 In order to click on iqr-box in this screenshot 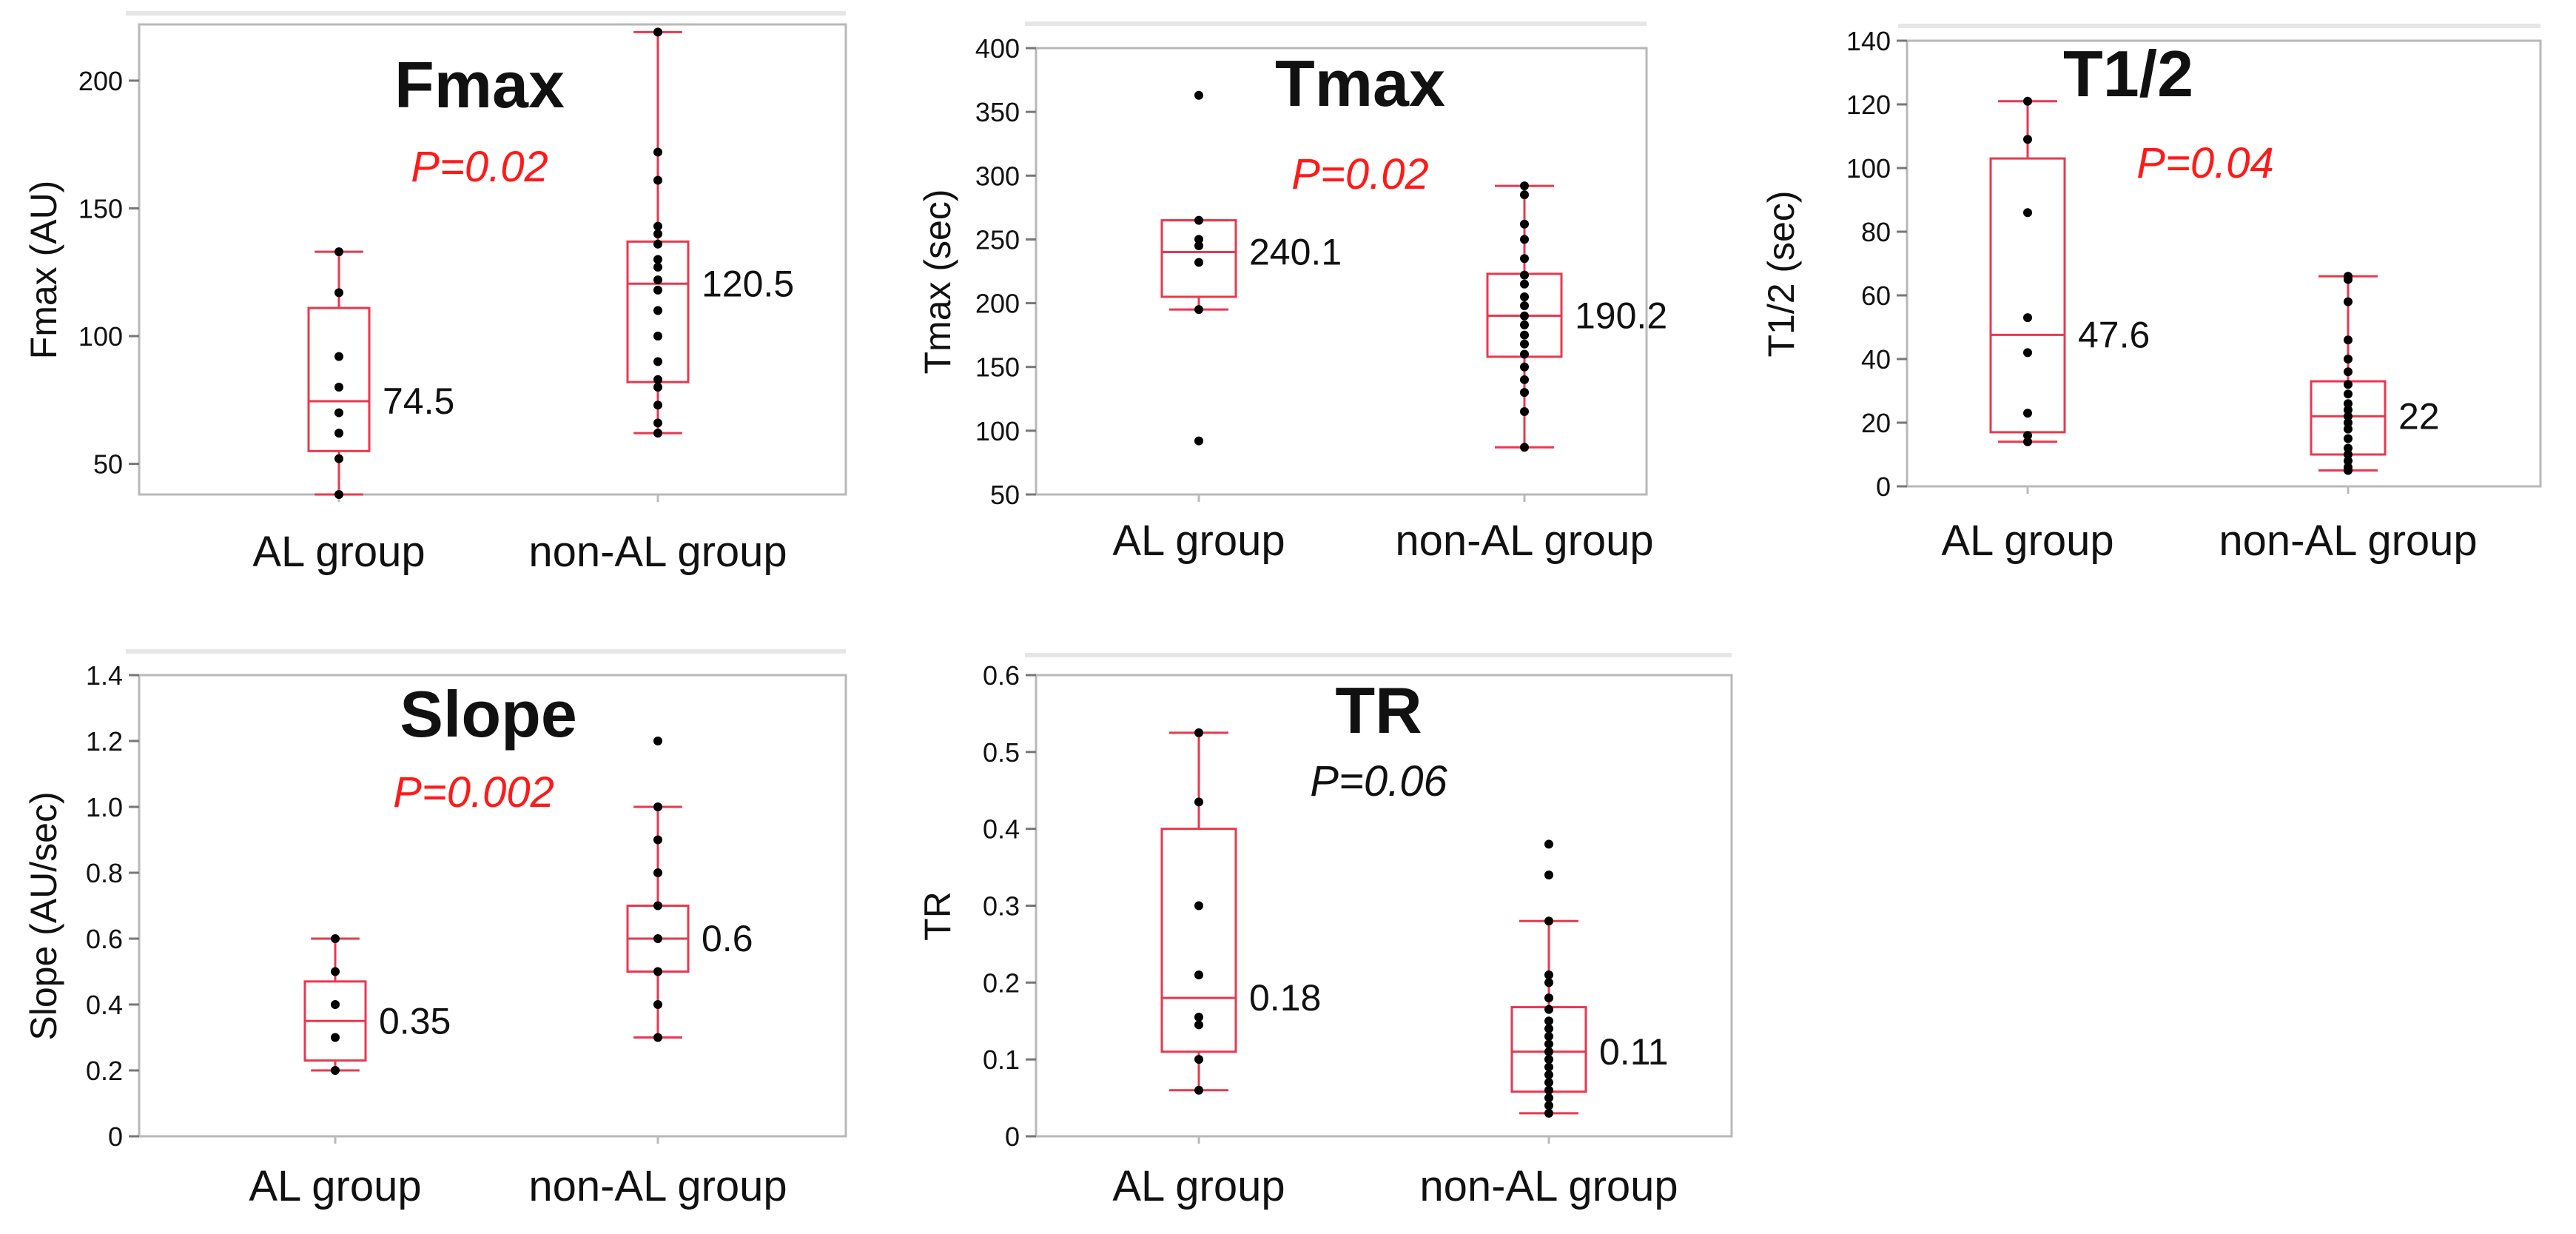, I will do `click(1198, 941)`.